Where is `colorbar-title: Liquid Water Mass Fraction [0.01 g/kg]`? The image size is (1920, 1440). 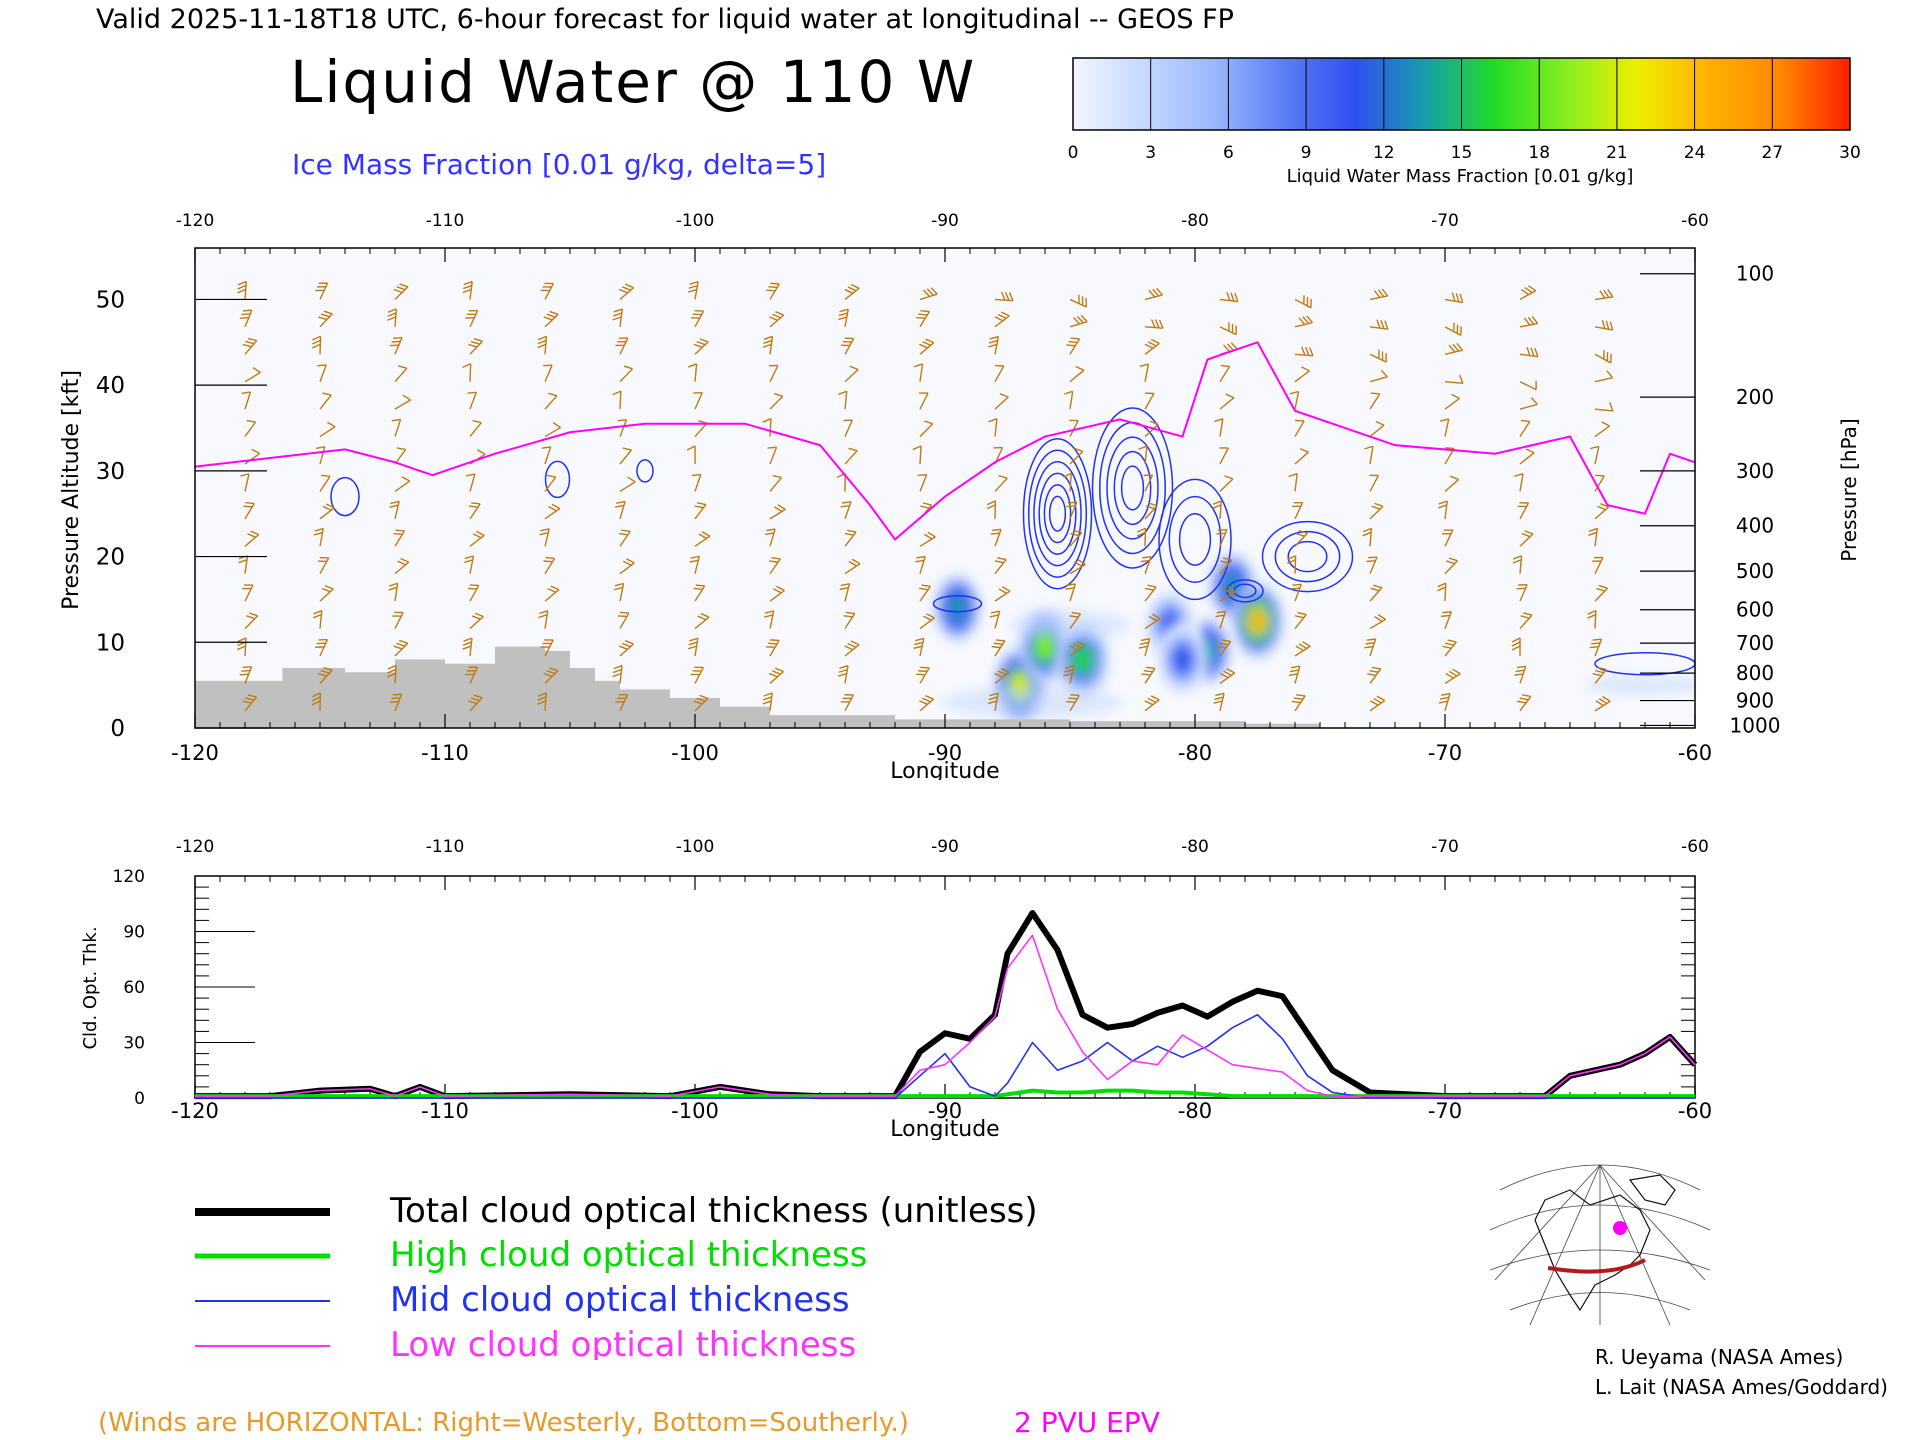 colorbar-title: Liquid Water Mass Fraction [0.01 g/kg] is located at coordinates (1460, 176).